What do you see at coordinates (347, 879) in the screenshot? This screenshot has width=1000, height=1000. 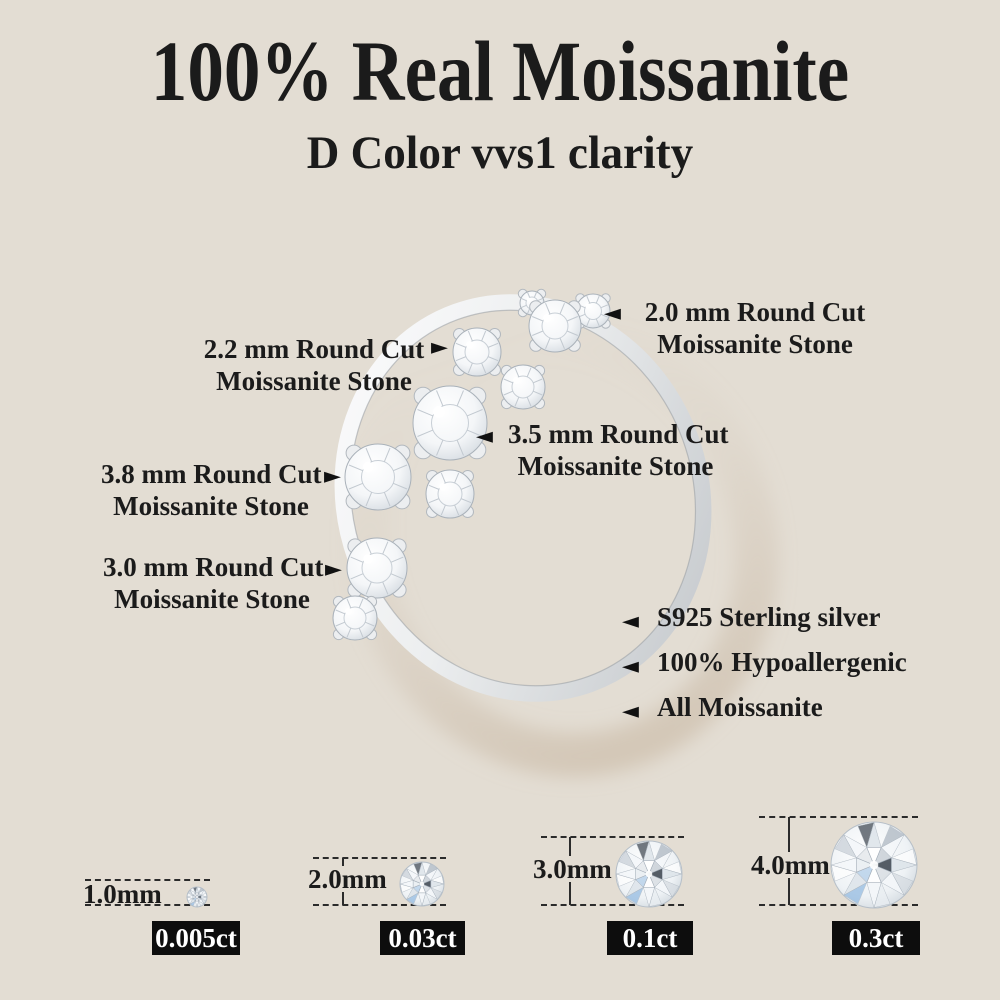 I see `size-label: 2.0mm` at bounding box center [347, 879].